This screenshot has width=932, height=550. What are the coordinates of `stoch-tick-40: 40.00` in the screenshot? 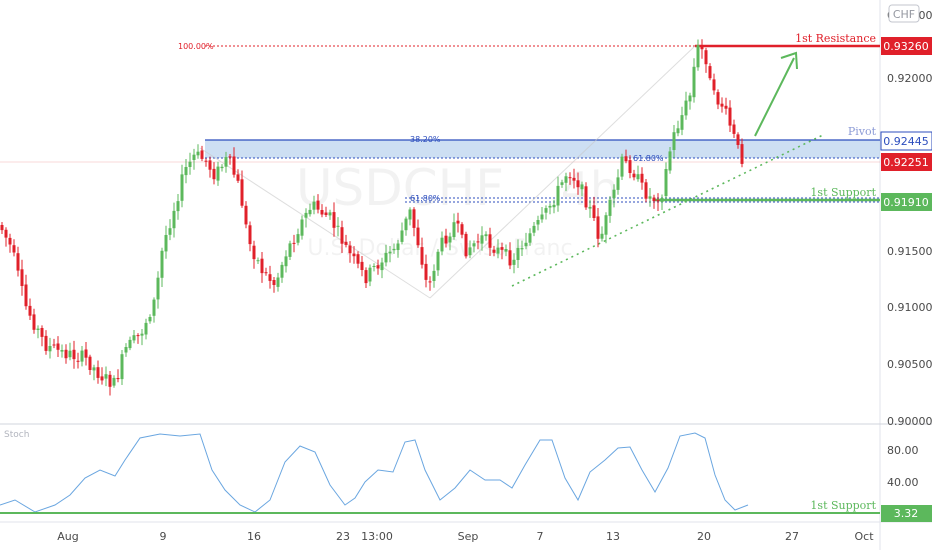 It's located at (903, 482).